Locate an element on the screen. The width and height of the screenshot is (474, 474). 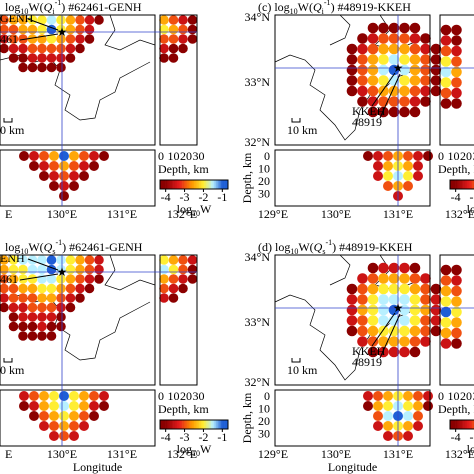
scale-label: 10 km is located at coordinates (302, 130).